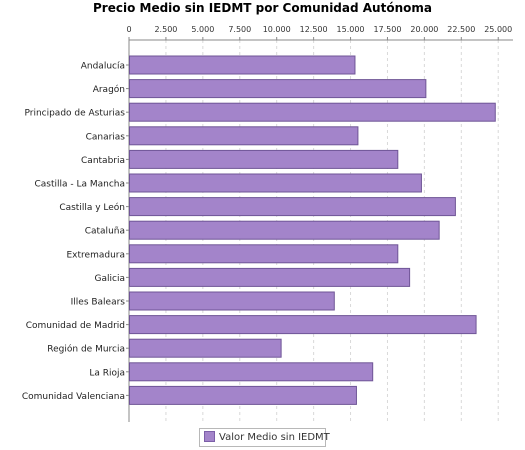 This screenshot has height=450, width=525. What do you see at coordinates (103, 161) in the screenshot?
I see `category-label: Cantabria` at bounding box center [103, 161].